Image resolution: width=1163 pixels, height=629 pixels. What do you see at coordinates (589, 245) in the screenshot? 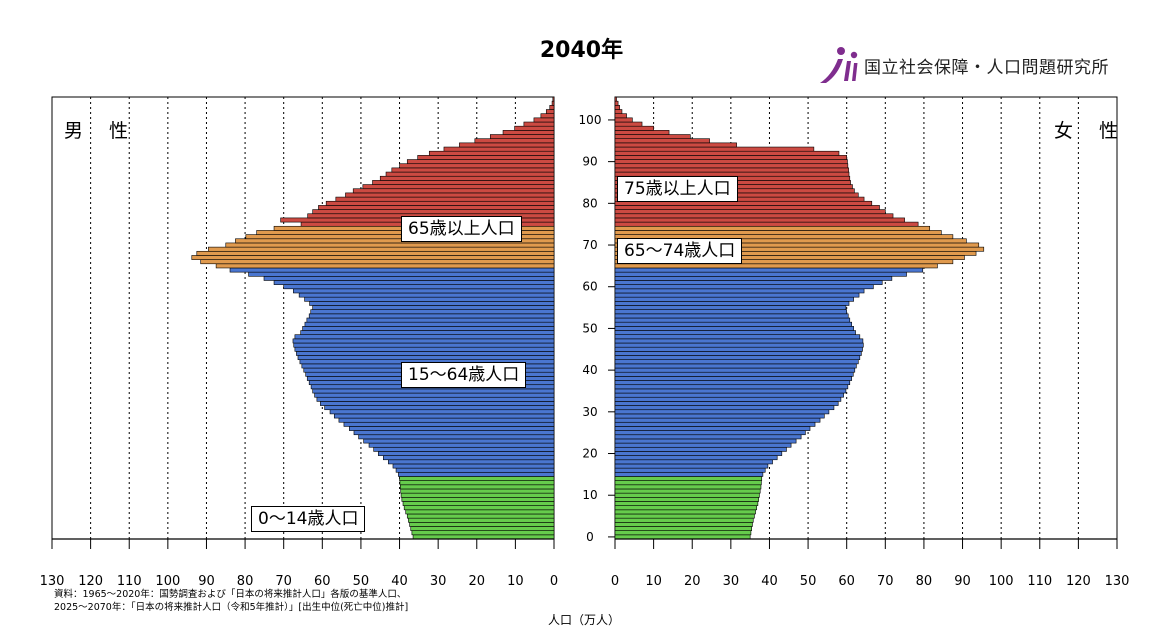
I see `age-tick-label: 70` at bounding box center [589, 245].